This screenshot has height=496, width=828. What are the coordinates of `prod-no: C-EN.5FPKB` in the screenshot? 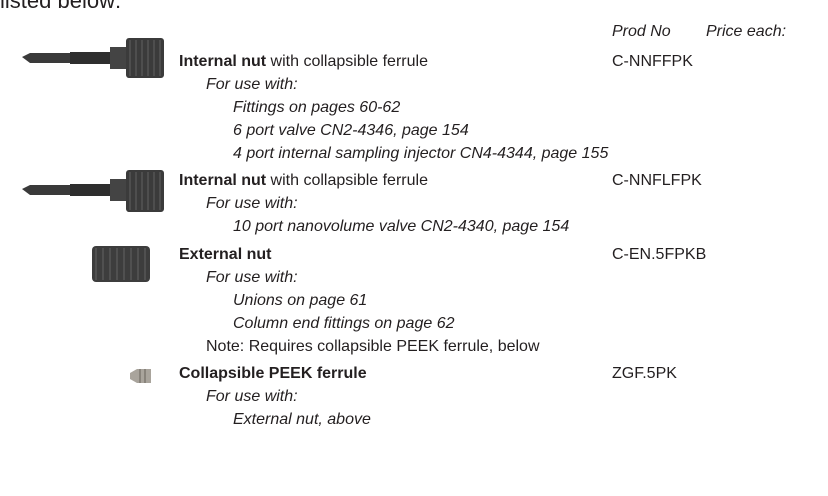 It's located at (659, 254).